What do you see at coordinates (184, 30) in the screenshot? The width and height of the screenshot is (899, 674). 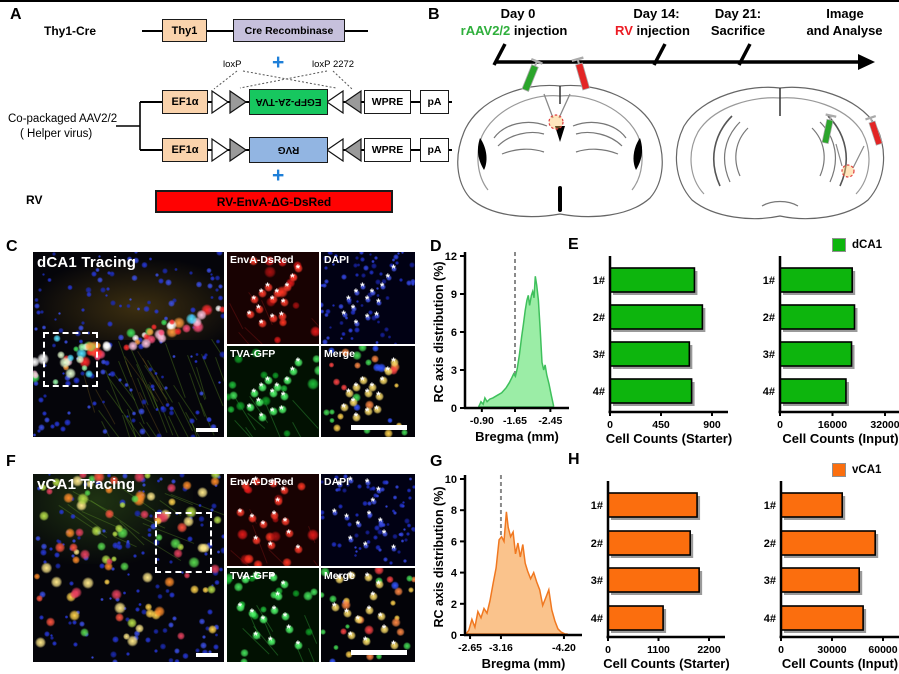 I see `thy1-box: Thy1` at bounding box center [184, 30].